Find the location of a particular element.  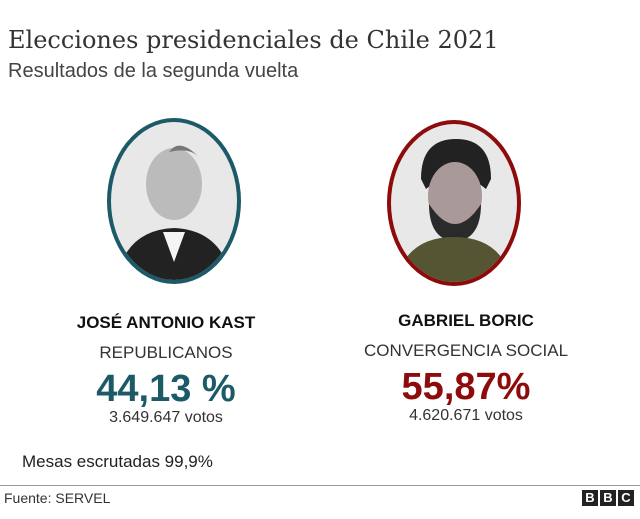

candidate-percent: 55,87% is located at coordinates (466, 387).